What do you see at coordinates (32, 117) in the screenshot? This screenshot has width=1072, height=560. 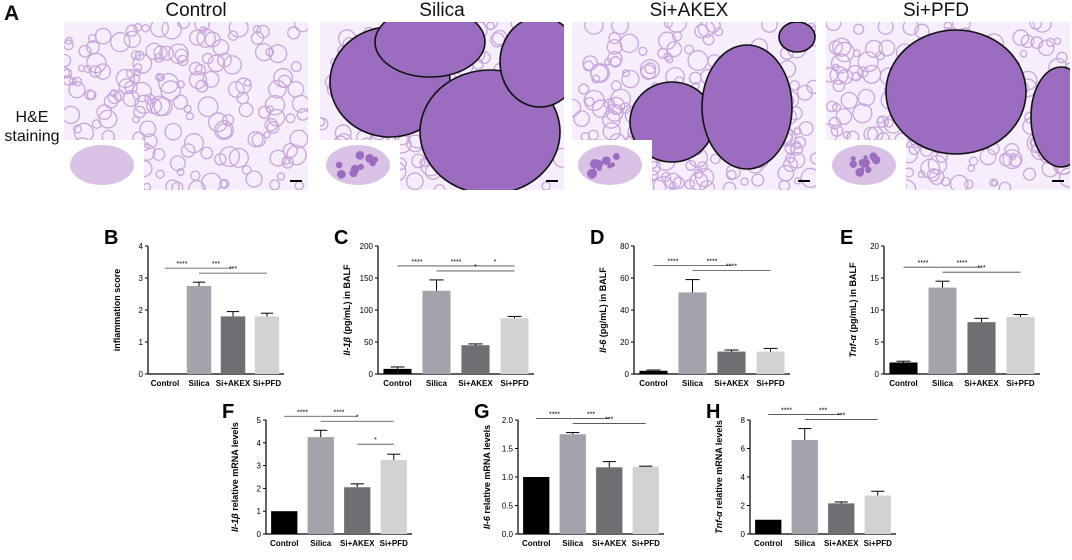 I see `stain-label-line1: H&E` at bounding box center [32, 117].